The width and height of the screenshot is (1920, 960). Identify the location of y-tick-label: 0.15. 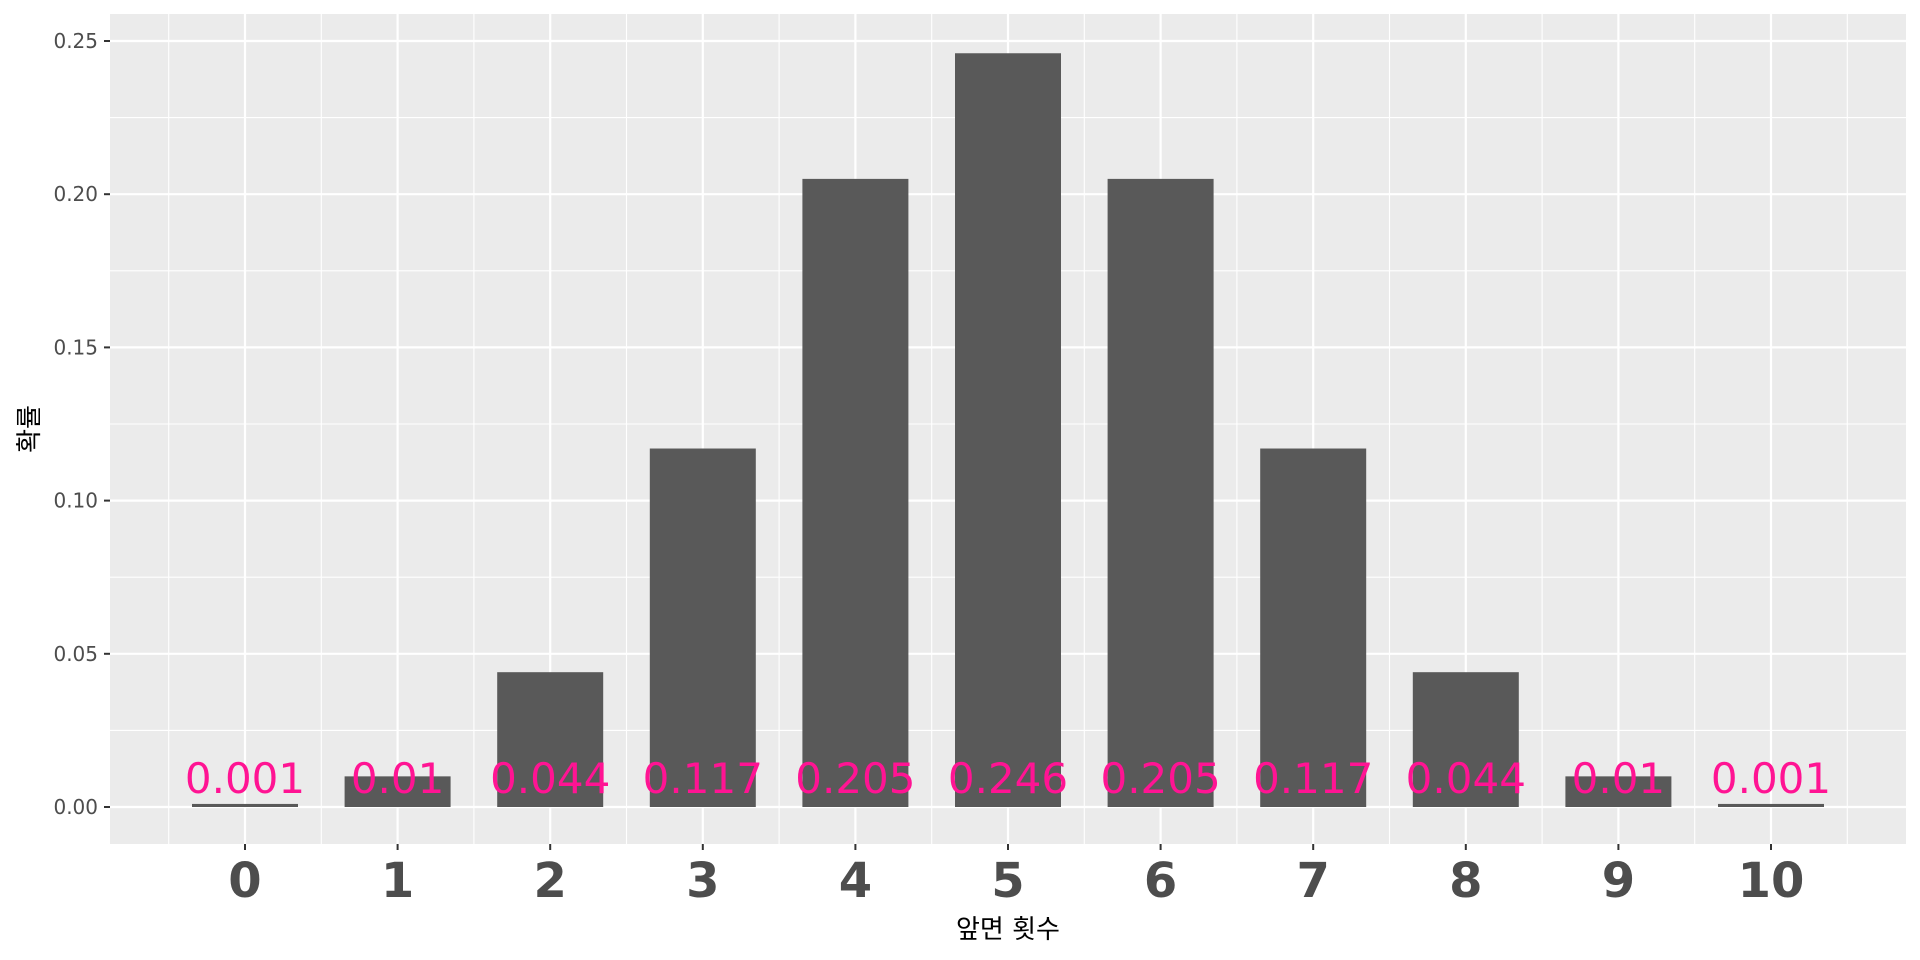
(75, 347).